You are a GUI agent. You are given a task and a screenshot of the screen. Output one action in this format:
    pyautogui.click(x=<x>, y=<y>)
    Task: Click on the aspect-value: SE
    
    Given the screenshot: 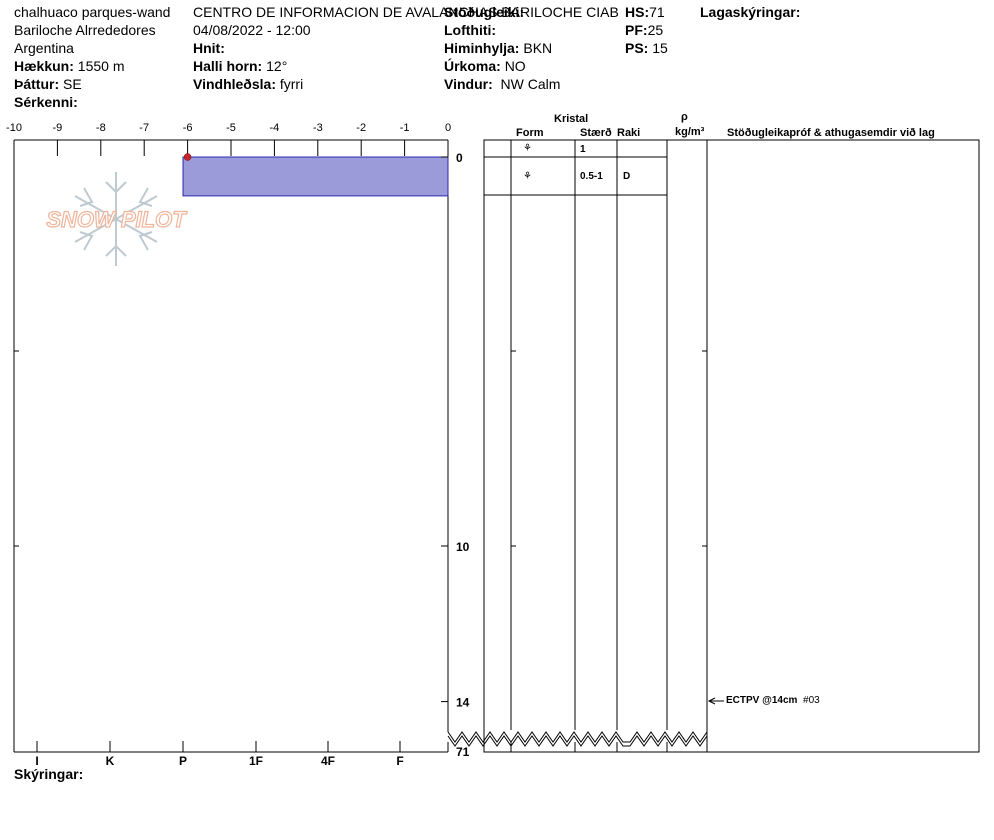 What is the action you would take?
    pyautogui.click(x=72, y=84)
    